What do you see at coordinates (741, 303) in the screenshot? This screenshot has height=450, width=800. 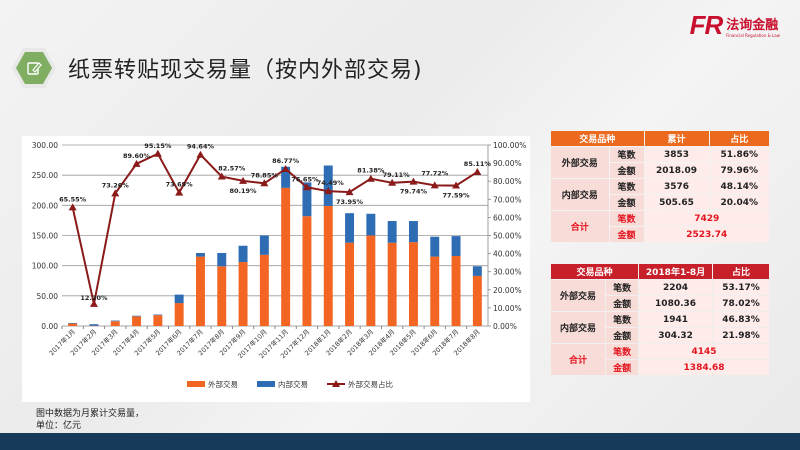 I see `row-pct: 78.02%` at bounding box center [741, 303].